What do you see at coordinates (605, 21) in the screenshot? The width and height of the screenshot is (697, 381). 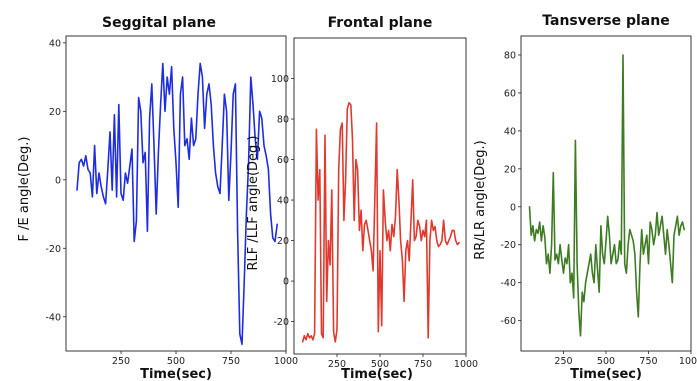 I see `chart-title: Tansverse plane` at bounding box center [605, 21].